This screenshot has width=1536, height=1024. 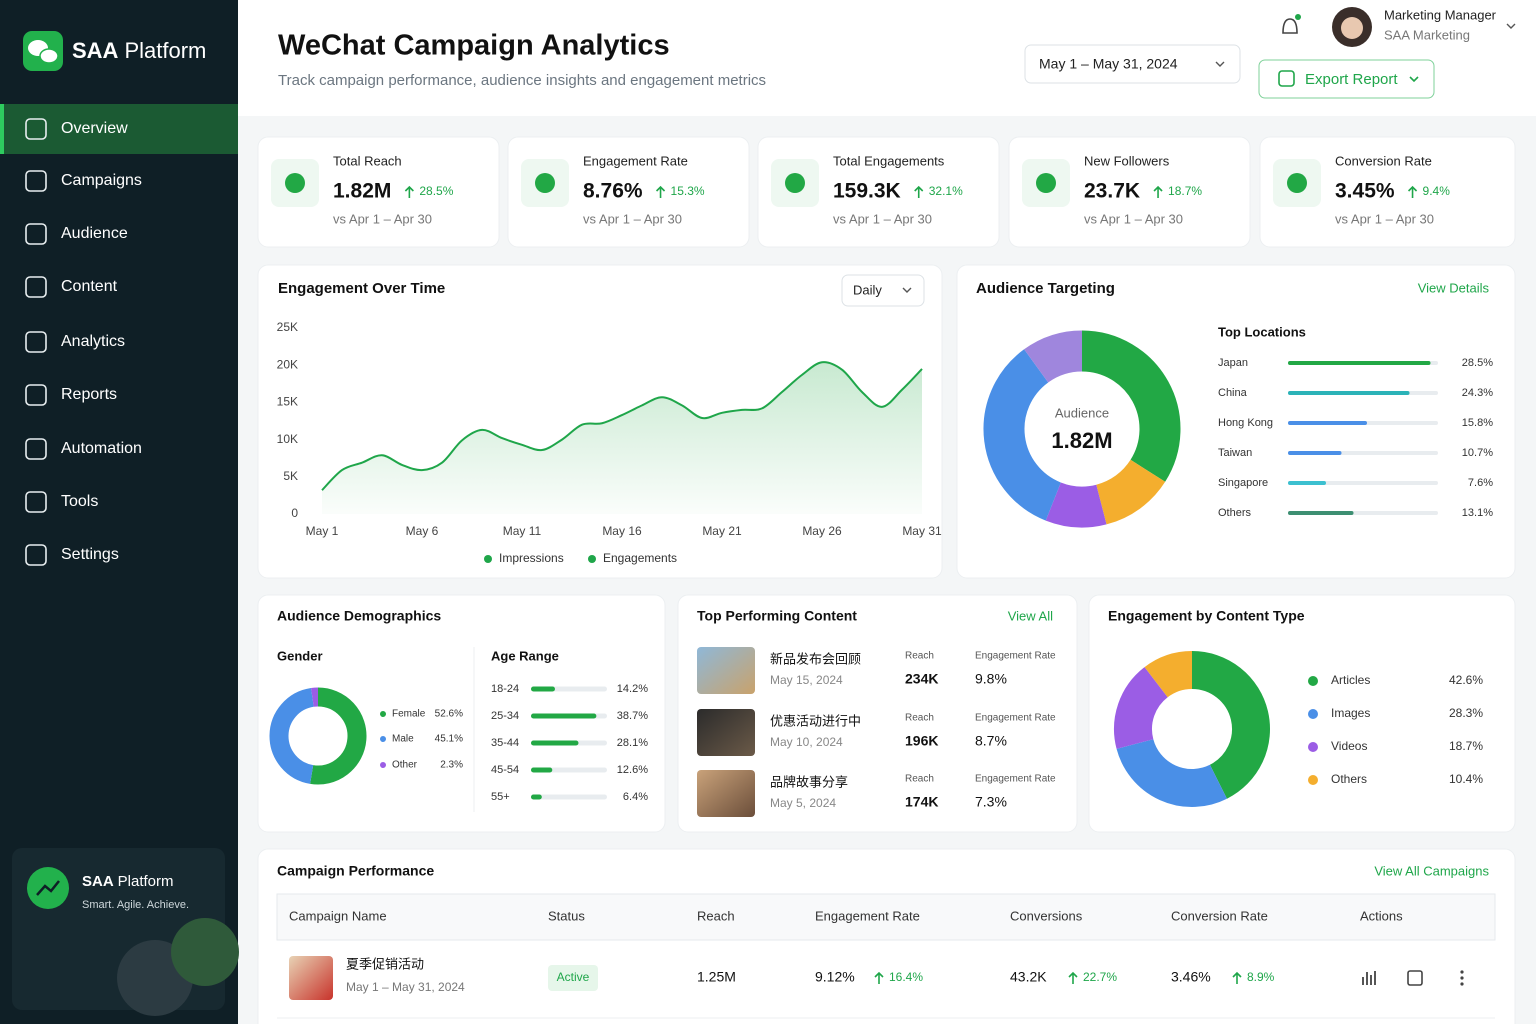 What do you see at coordinates (89, 394) in the screenshot?
I see `nav-item: Reports` at bounding box center [89, 394].